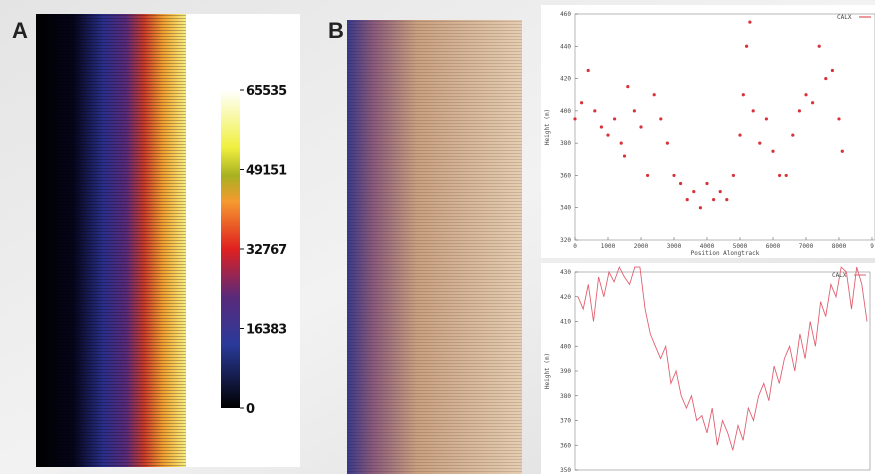 This screenshot has width=875, height=474. What do you see at coordinates (674, 246) in the screenshot?
I see `x-tick-label: 3000` at bounding box center [674, 246].